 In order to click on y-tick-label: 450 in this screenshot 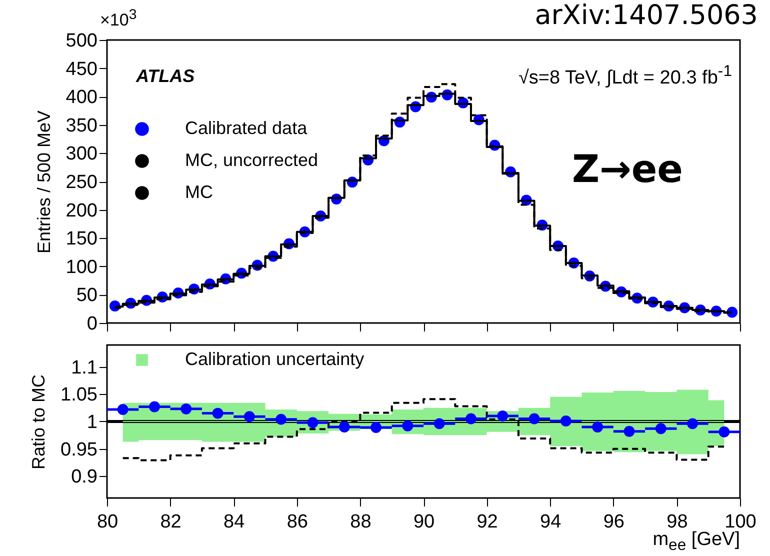, I will do `click(82, 69)`.